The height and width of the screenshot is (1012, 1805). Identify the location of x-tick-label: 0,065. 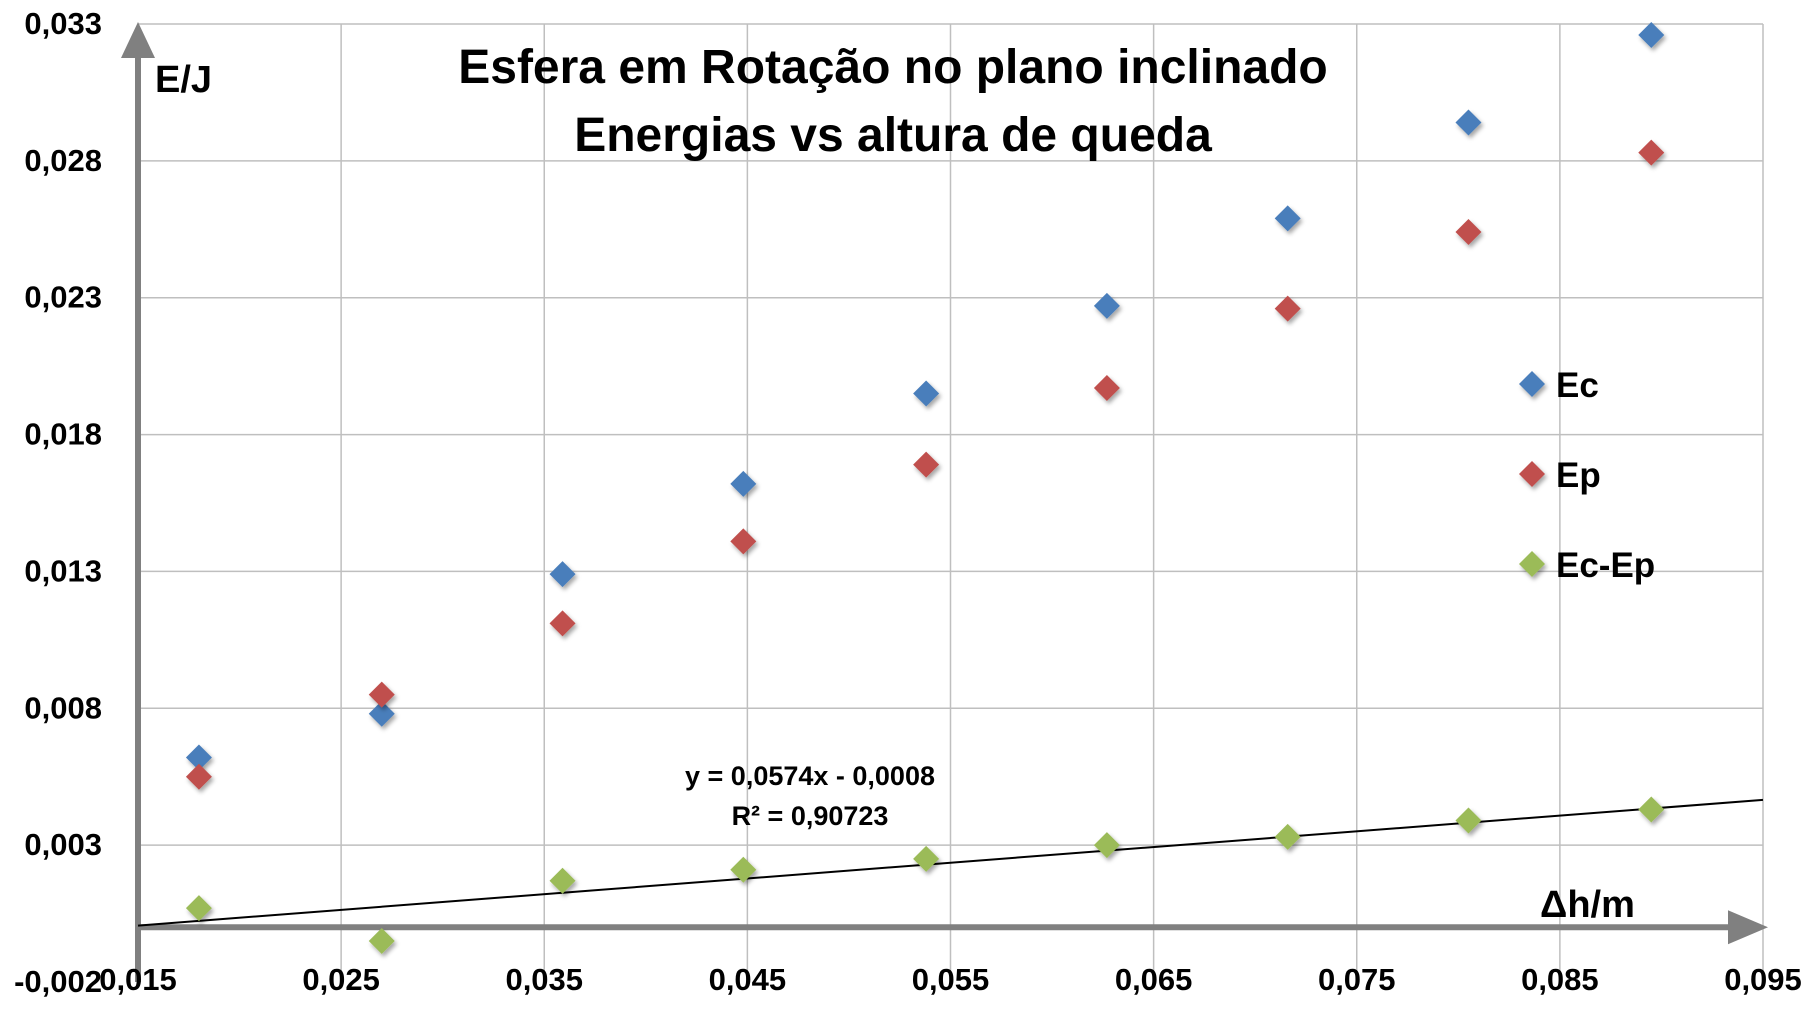
(1154, 979).